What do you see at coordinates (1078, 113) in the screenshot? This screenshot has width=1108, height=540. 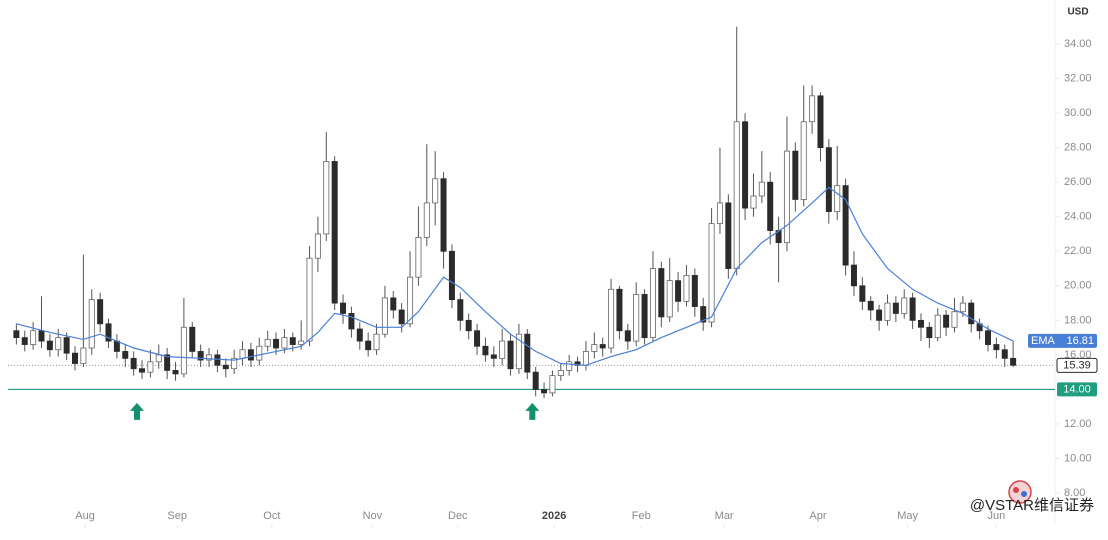 I see `y-tick-label: 30.00` at bounding box center [1078, 113].